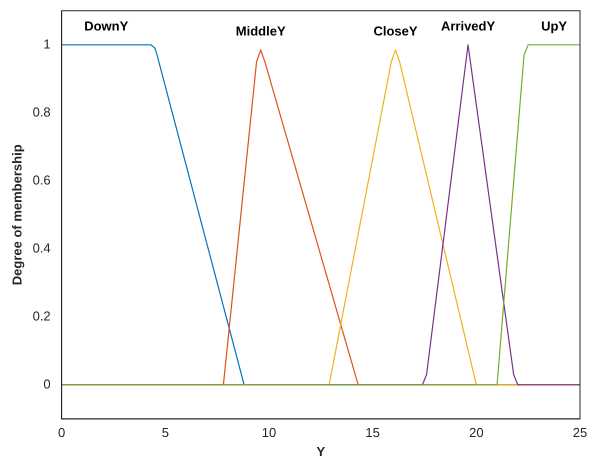 This screenshot has width=598, height=464. What do you see at coordinates (269, 432) in the screenshot?
I see `x-tick-label: 10` at bounding box center [269, 432].